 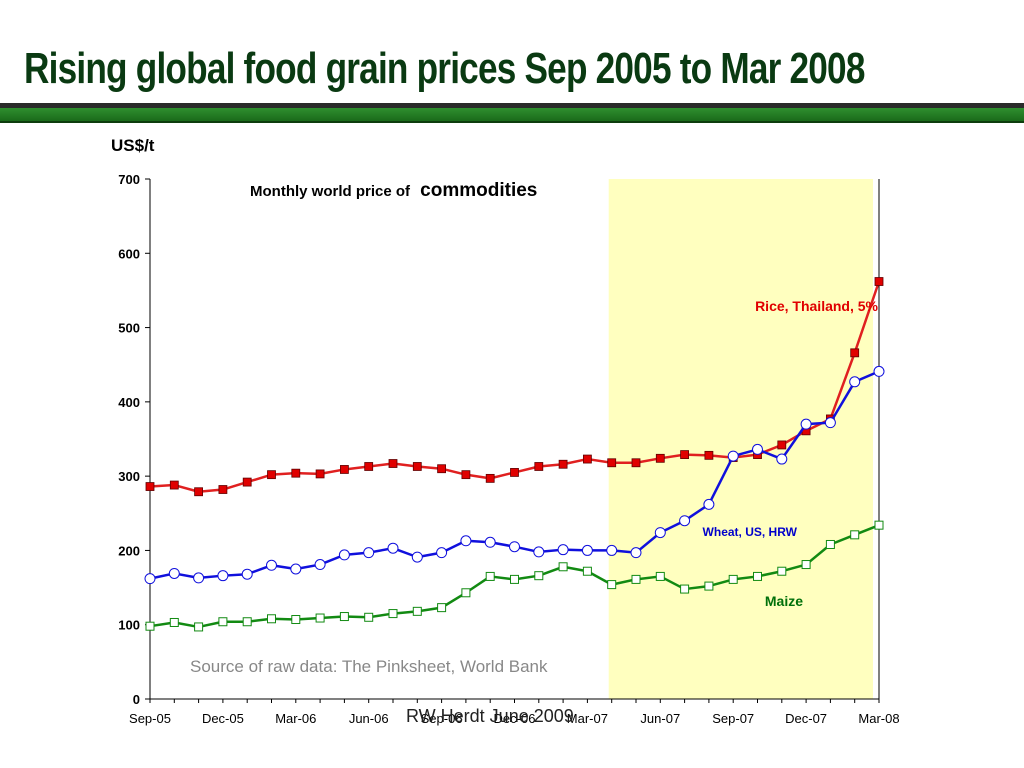 I want to click on x-tick-label: Sep-06, so click(x=442, y=718).